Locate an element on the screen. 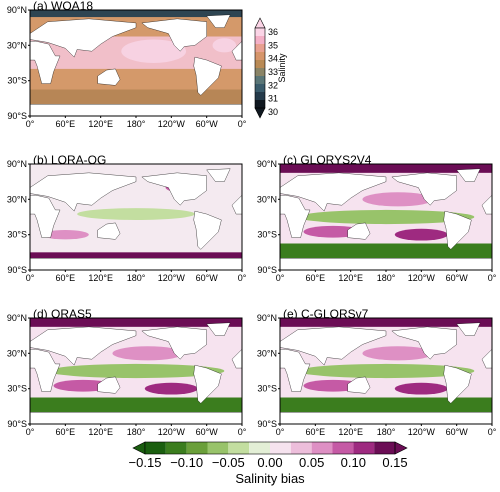 The width and height of the screenshot is (500, 492). colorbar-label: −0.15 is located at coordinates (145, 462).